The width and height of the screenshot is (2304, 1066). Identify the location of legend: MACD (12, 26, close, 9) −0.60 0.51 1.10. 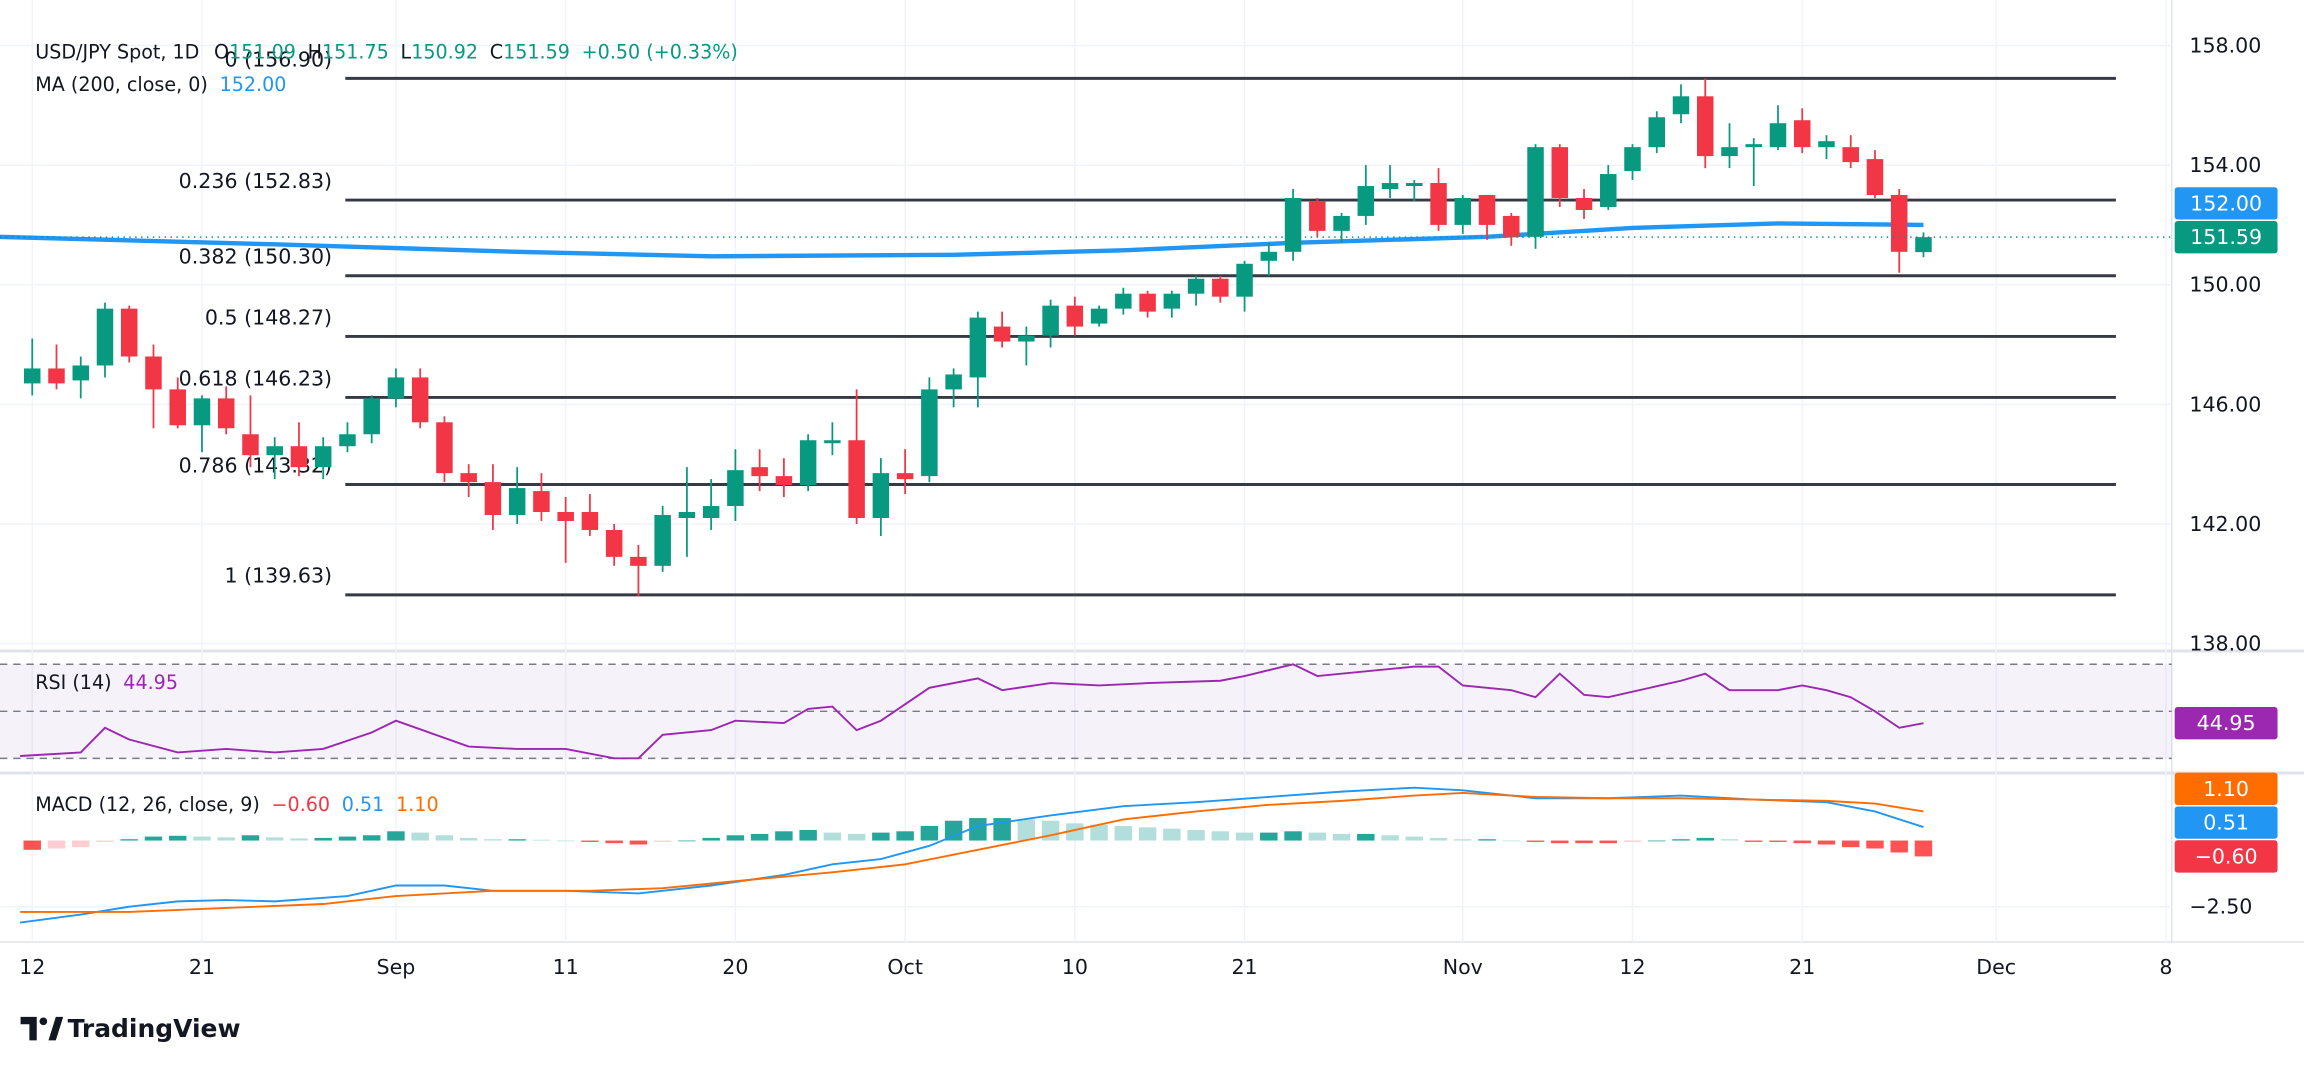
(236, 803).